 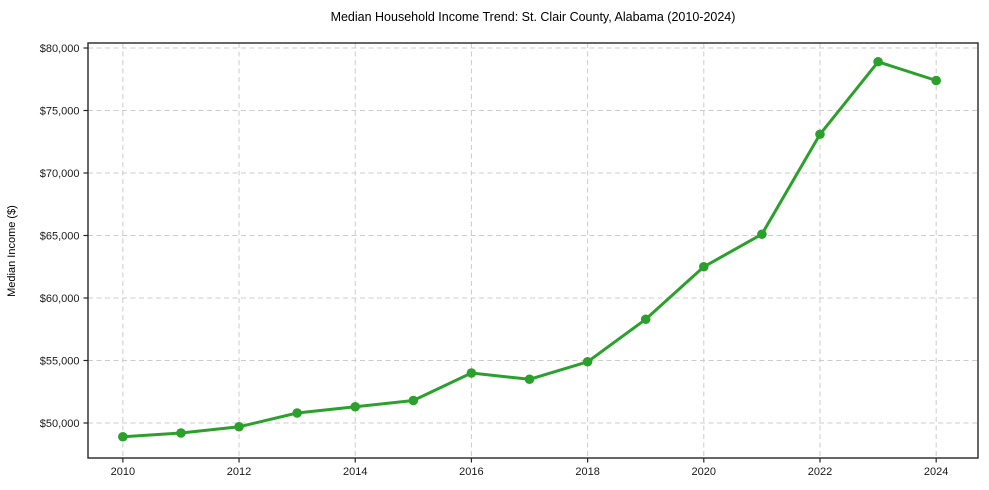 What do you see at coordinates (878, 61) in the screenshot?
I see `data-point-2023` at bounding box center [878, 61].